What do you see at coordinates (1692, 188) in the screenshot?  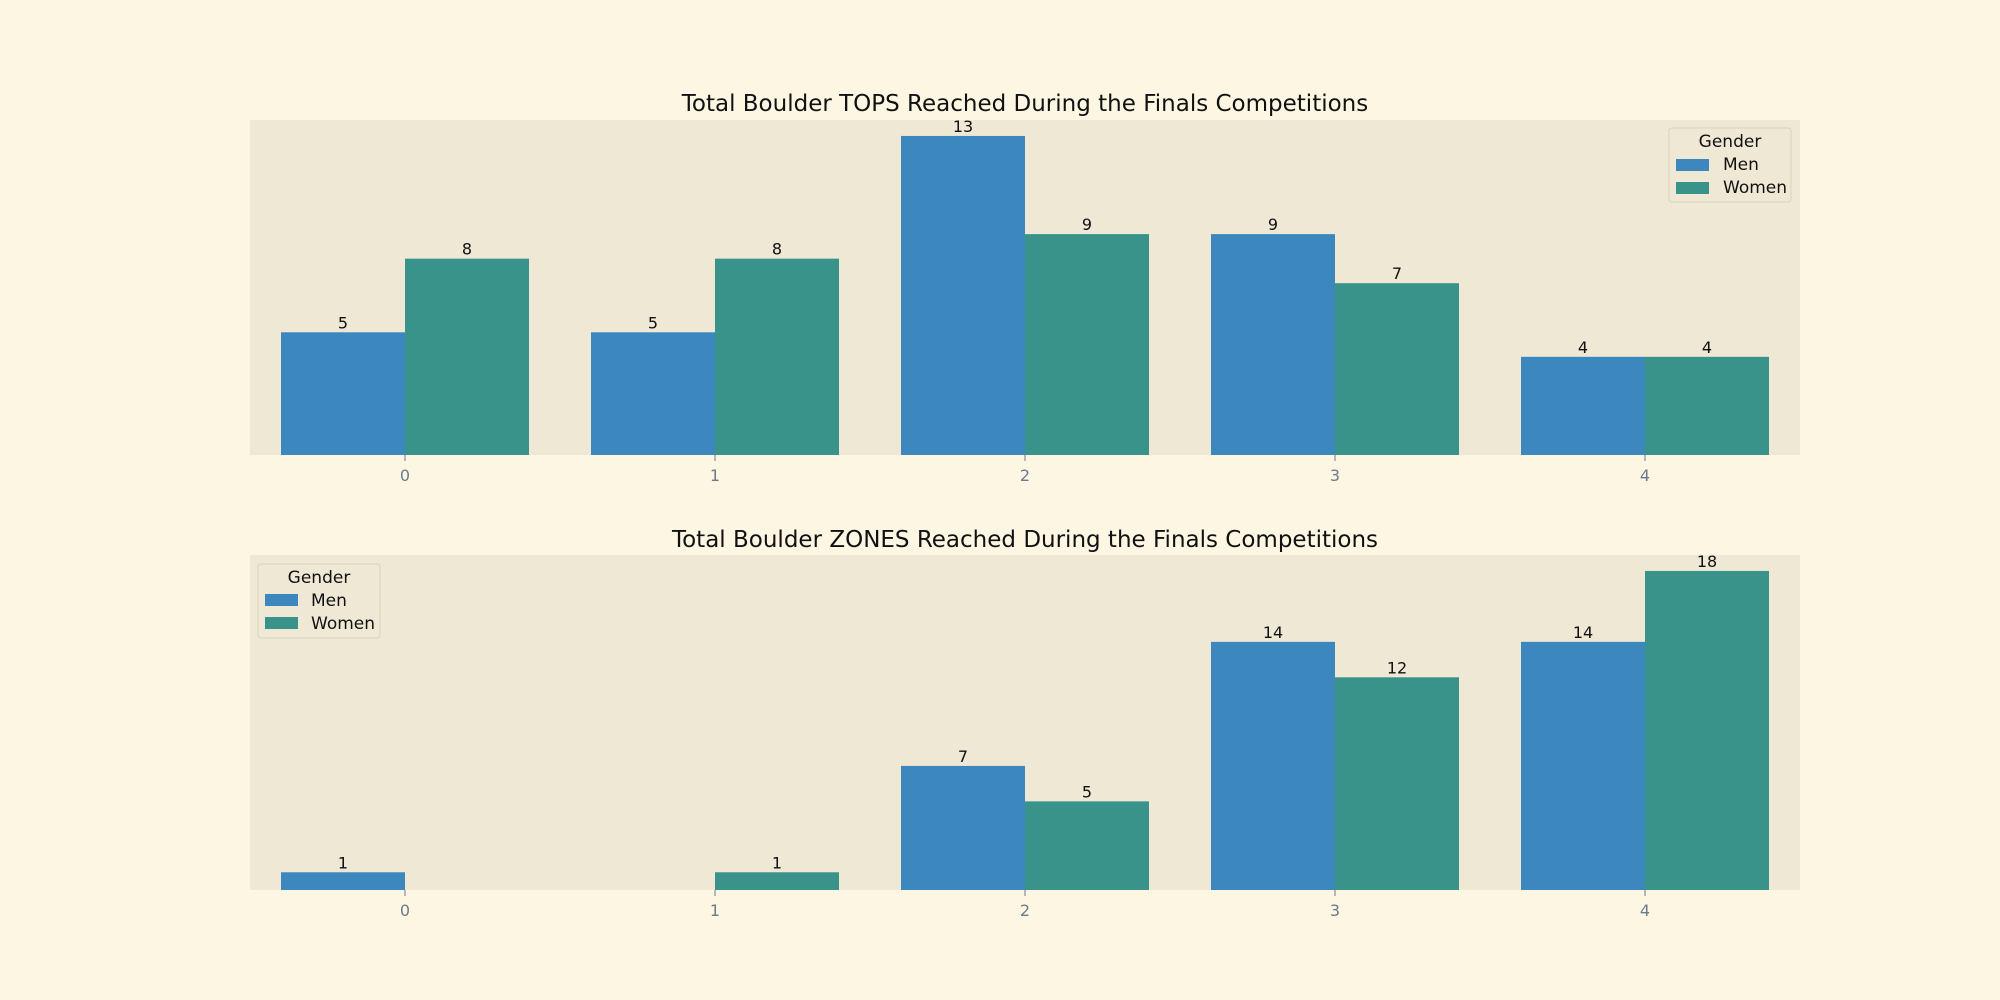 I see `tops-legend-swatch-women` at bounding box center [1692, 188].